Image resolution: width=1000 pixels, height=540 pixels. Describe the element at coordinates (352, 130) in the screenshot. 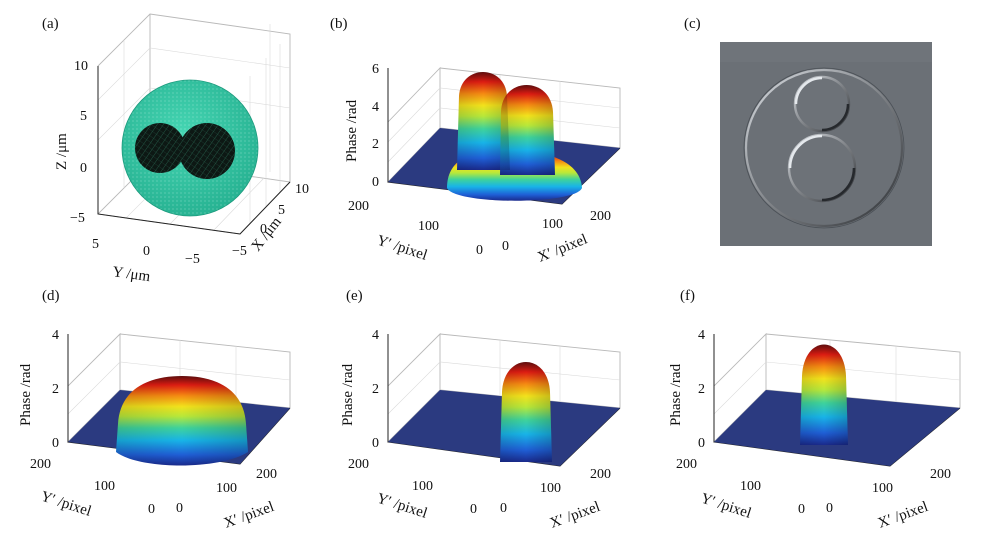

I see `b-zlabel: Phase /rad` at that location.